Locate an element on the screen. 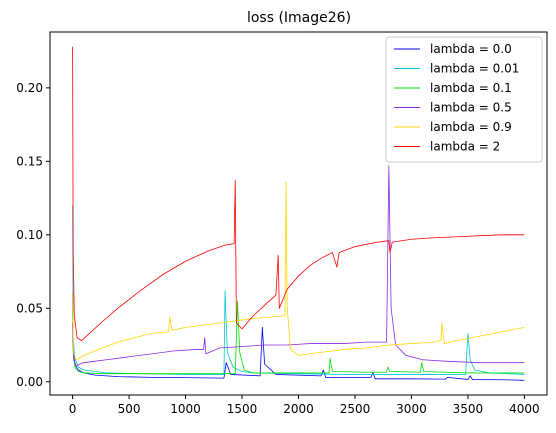 This screenshot has width=556, height=433. legend-box is located at coordinates (464, 99).